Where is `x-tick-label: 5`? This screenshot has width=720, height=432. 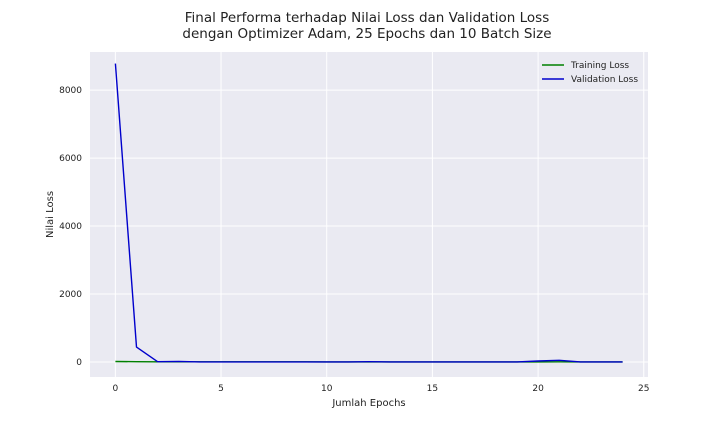
x-tick-label: 5 is located at coordinates (221, 389).